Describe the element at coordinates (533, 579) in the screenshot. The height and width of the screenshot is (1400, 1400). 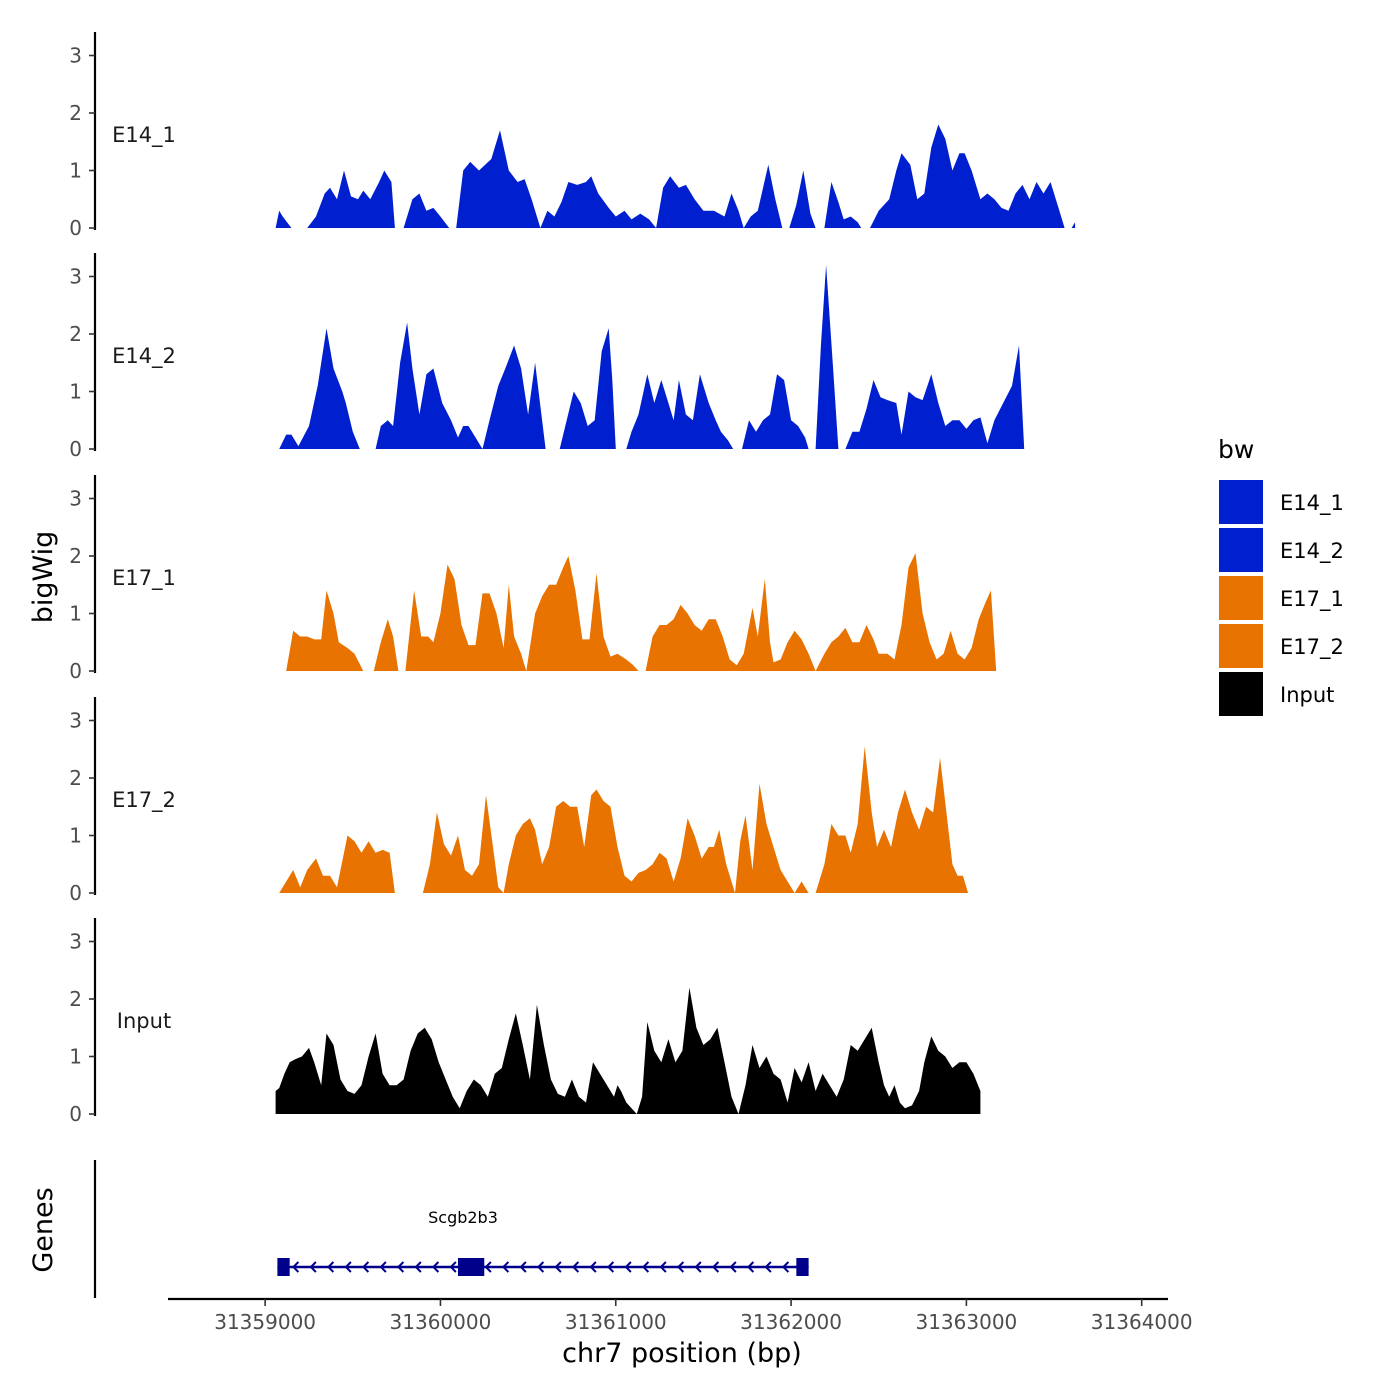
I see `track-E17_1: 0 1 2 3 E17_1` at that location.